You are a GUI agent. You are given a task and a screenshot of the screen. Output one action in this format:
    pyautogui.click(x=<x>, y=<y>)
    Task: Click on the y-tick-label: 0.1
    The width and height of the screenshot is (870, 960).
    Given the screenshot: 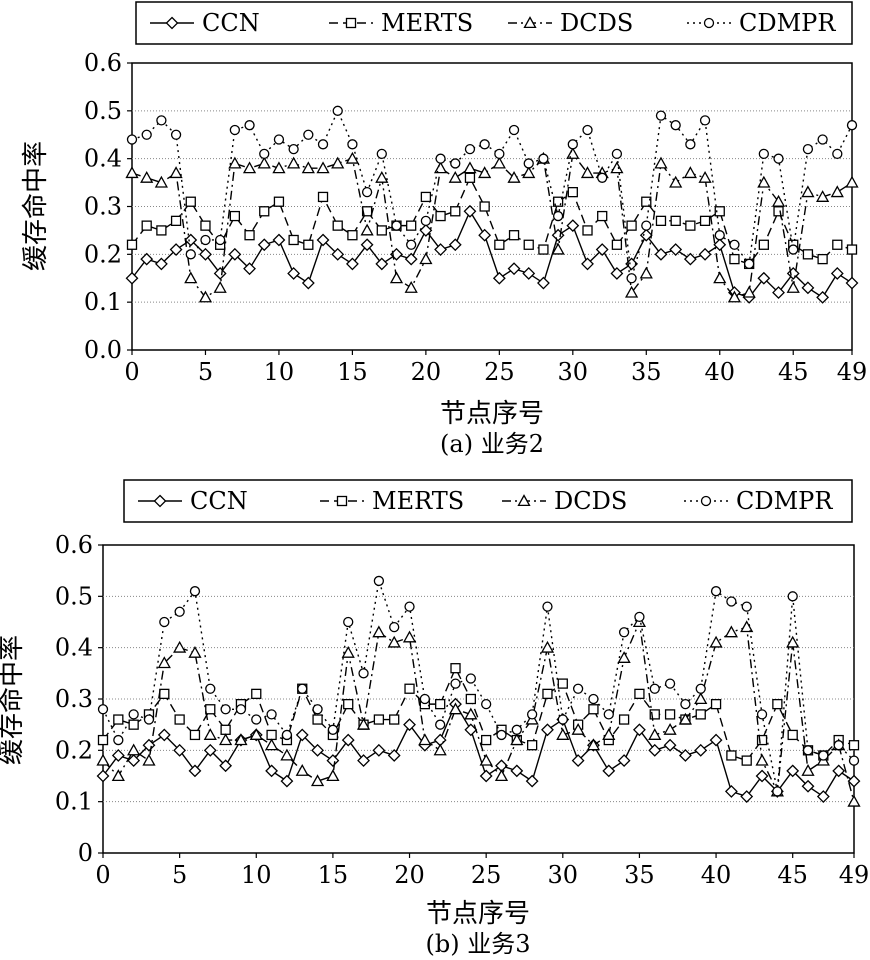 What is the action you would take?
    pyautogui.click(x=103, y=302)
    